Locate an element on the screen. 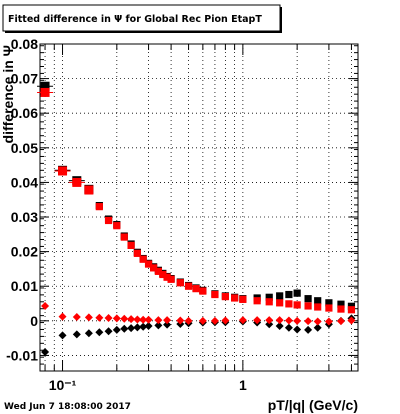 Image resolution: width=400 pixels, height=414 pixels. y-tick-label: 0.04 is located at coordinates (24, 182).